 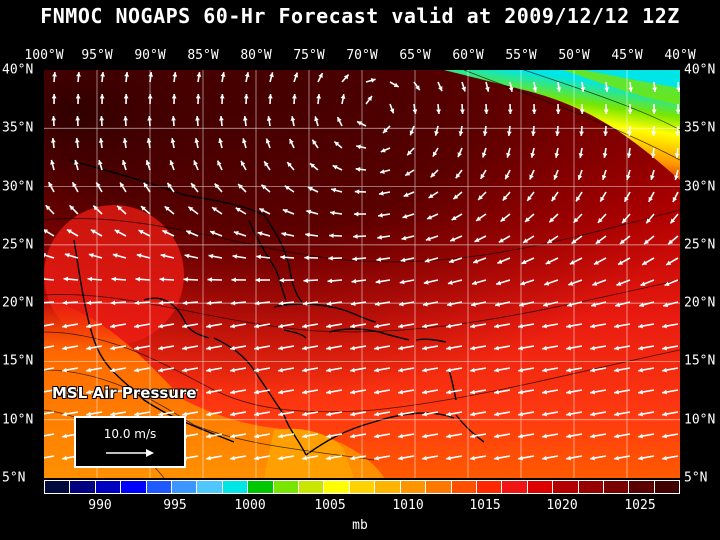 I want to click on colorbar-tick-label: 1000, so click(x=250, y=505).